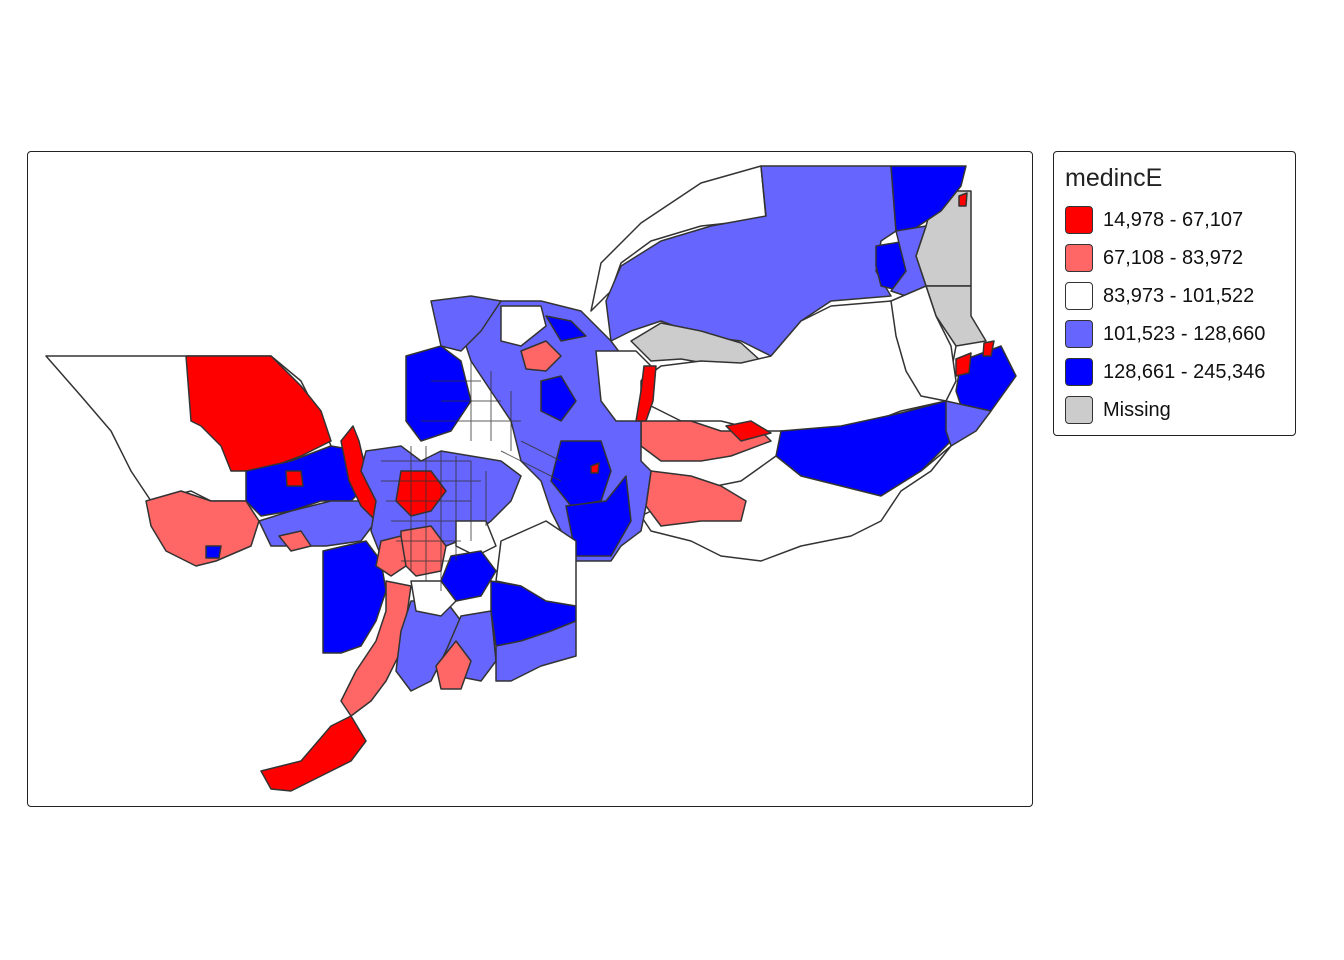 The height and width of the screenshot is (960, 1344). I want to click on tract-boundaries, so click(471, 476).